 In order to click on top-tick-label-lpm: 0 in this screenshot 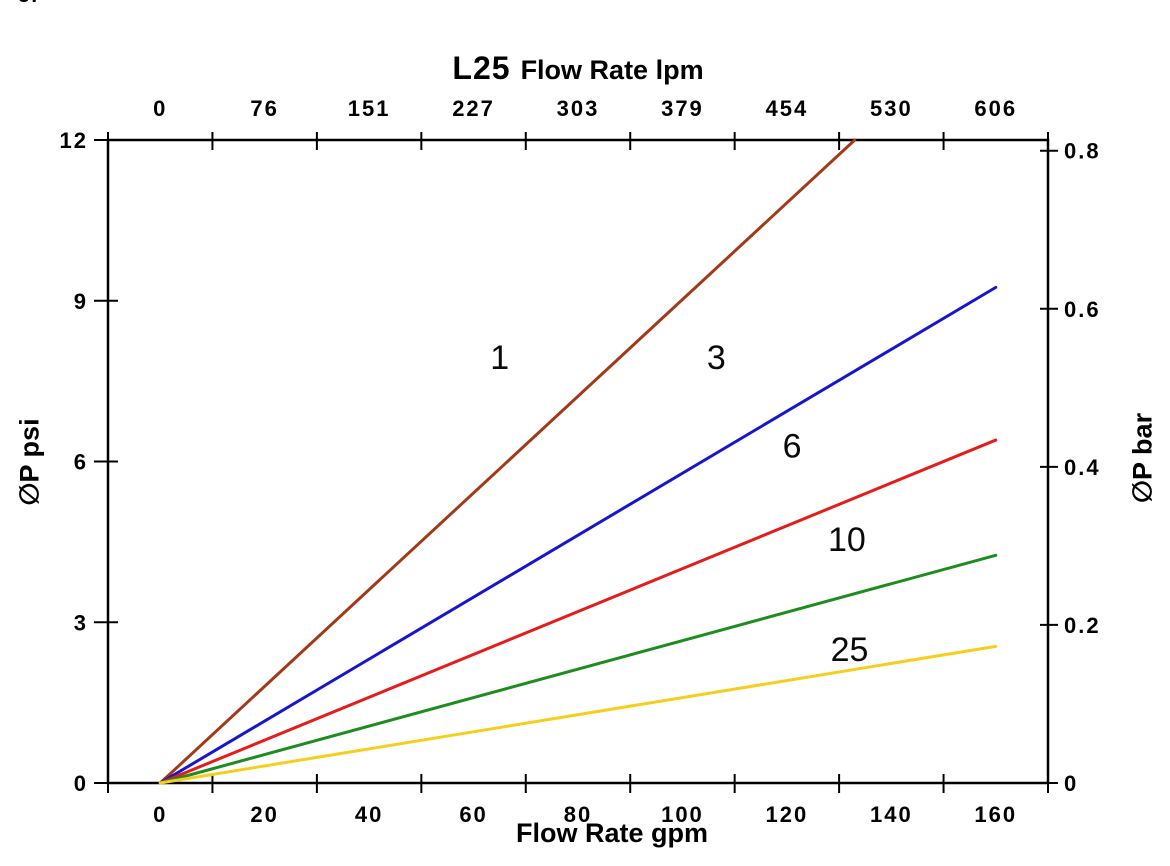, I will do `click(160, 108)`.